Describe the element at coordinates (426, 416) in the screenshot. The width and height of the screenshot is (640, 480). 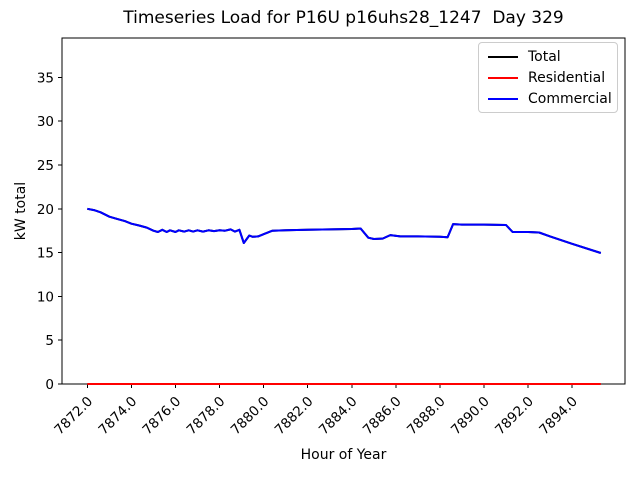
I see `x-tick-label: 7888.0` at that location.